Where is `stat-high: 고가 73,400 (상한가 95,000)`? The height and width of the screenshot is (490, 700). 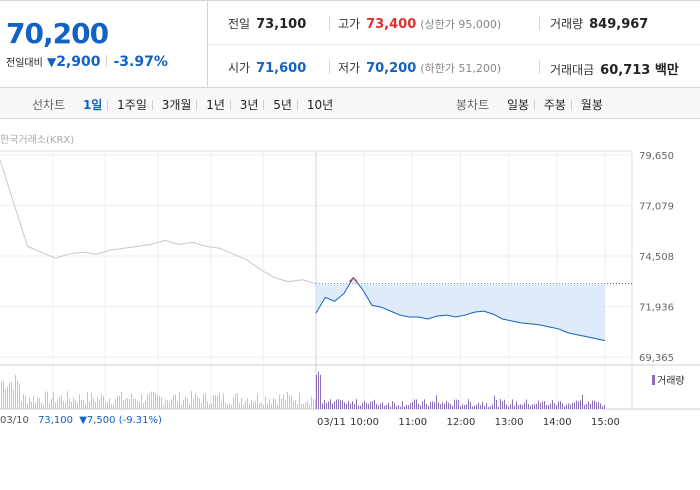
stat-high: 고가 73,400 (상한가 95,000) is located at coordinates (420, 24).